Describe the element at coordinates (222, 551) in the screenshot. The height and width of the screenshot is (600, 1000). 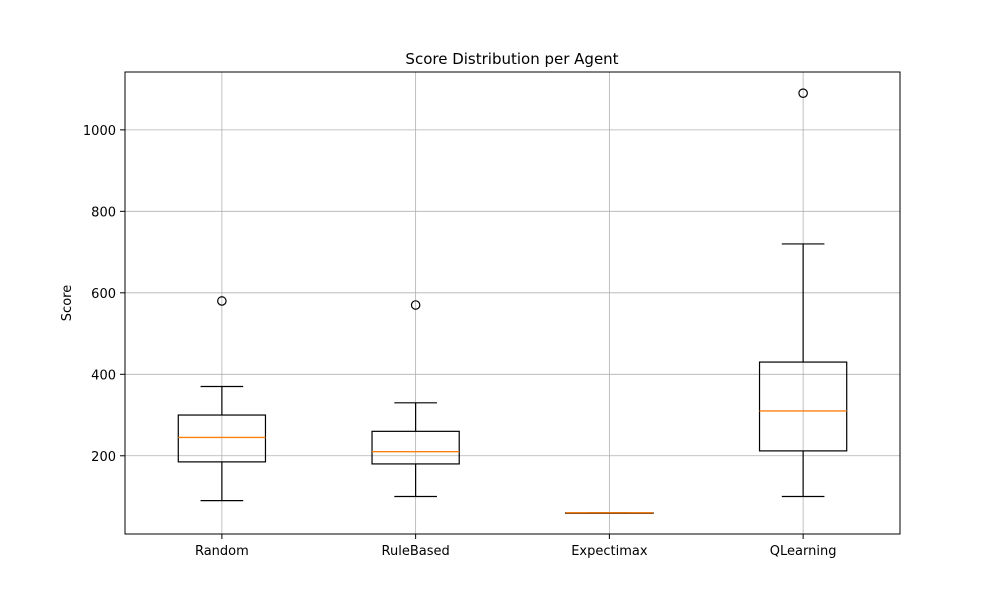
I see `x-tick-label: Random` at that location.